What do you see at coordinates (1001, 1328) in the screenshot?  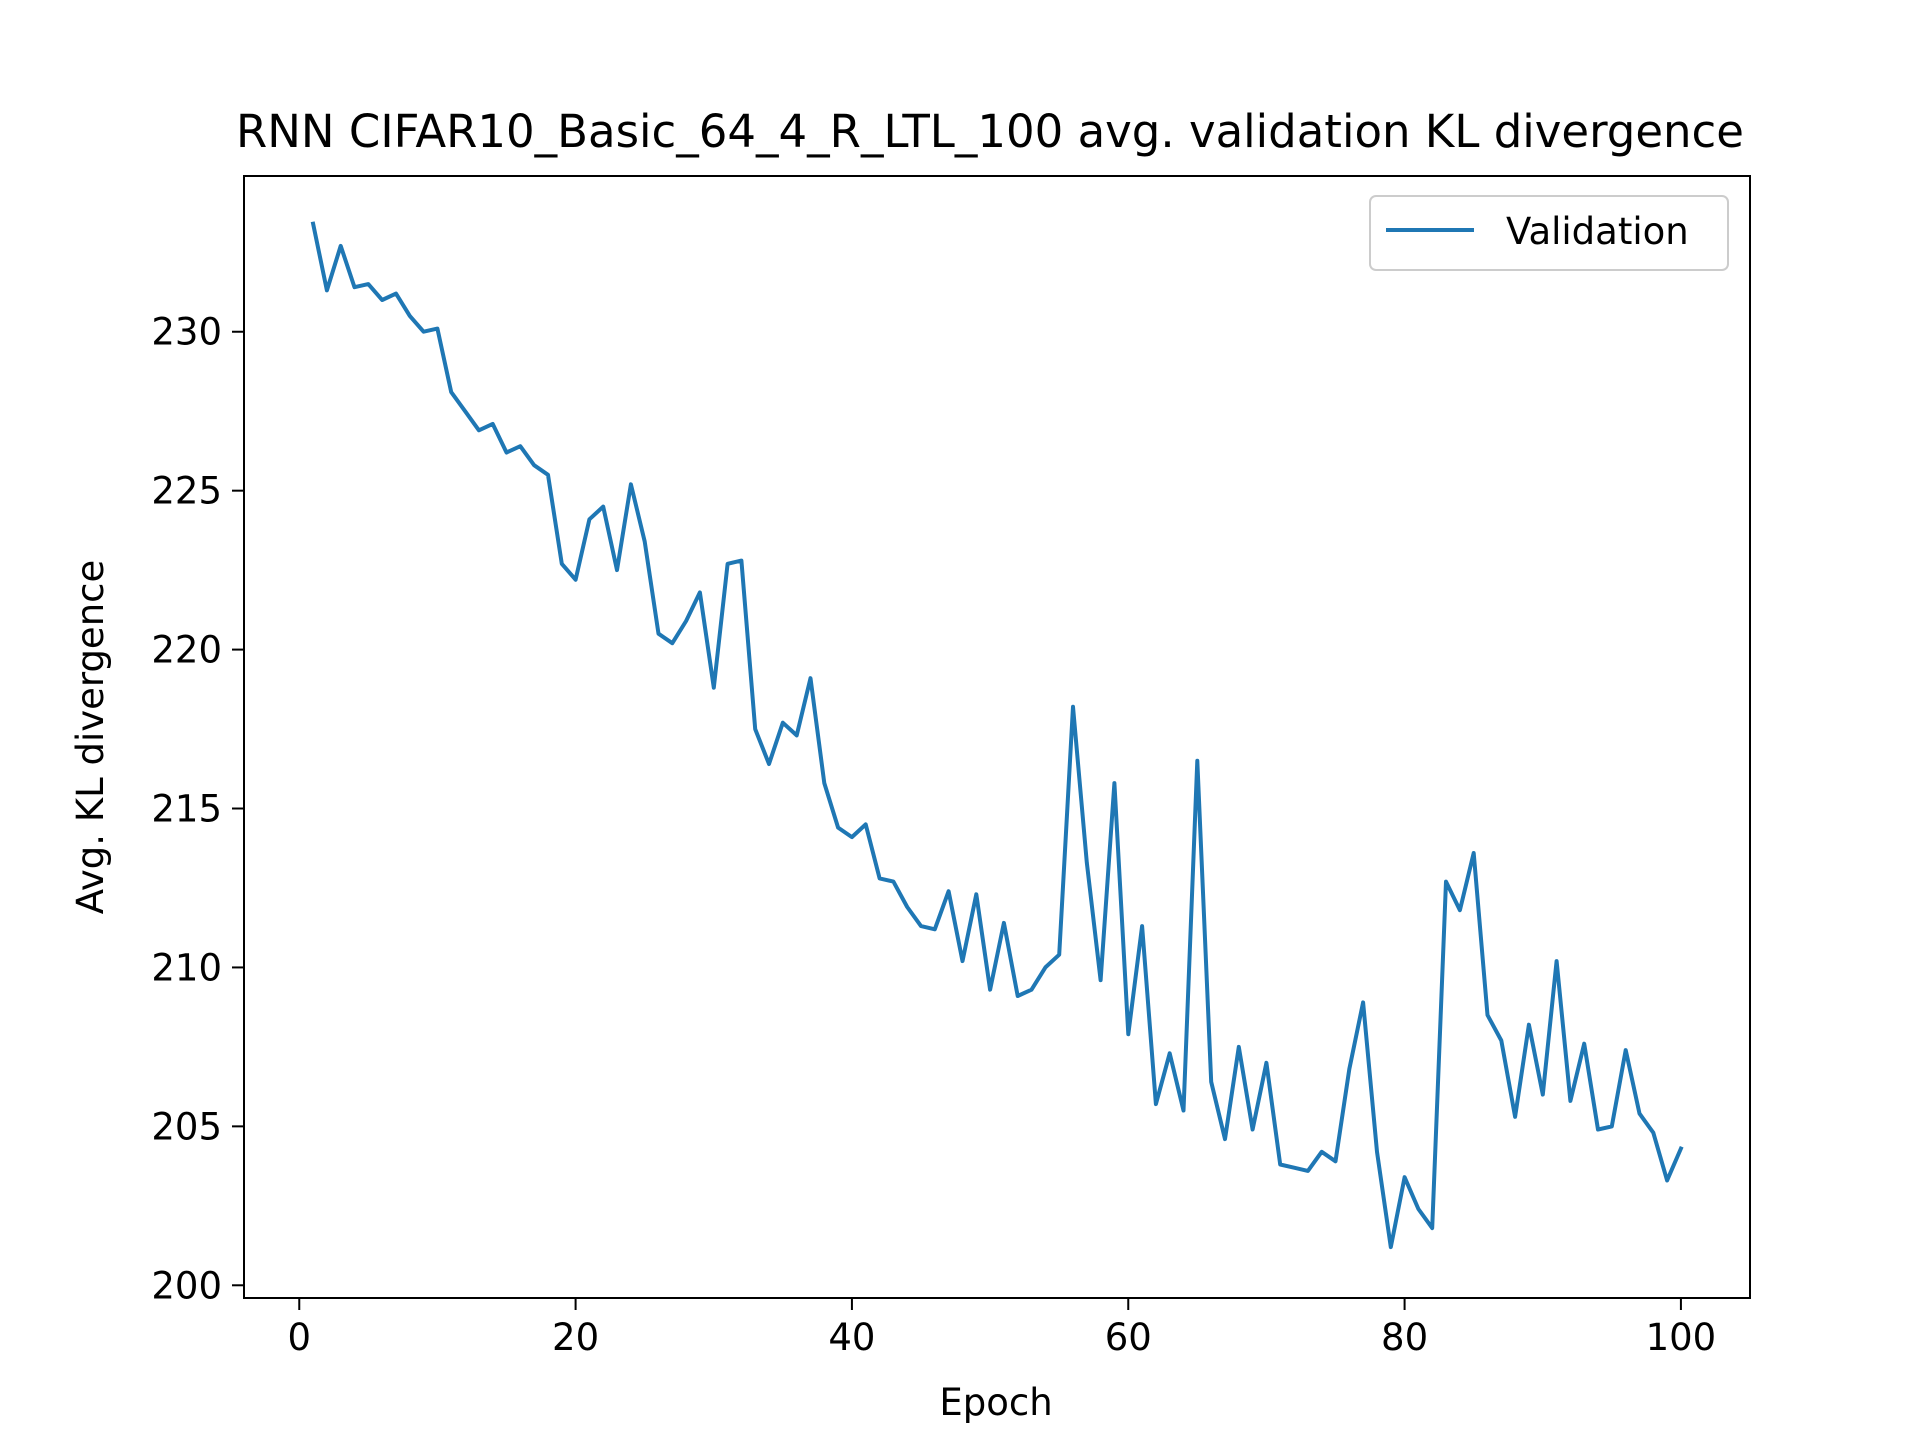 I see `x-axis: 0 20 40 60 80 100` at bounding box center [1001, 1328].